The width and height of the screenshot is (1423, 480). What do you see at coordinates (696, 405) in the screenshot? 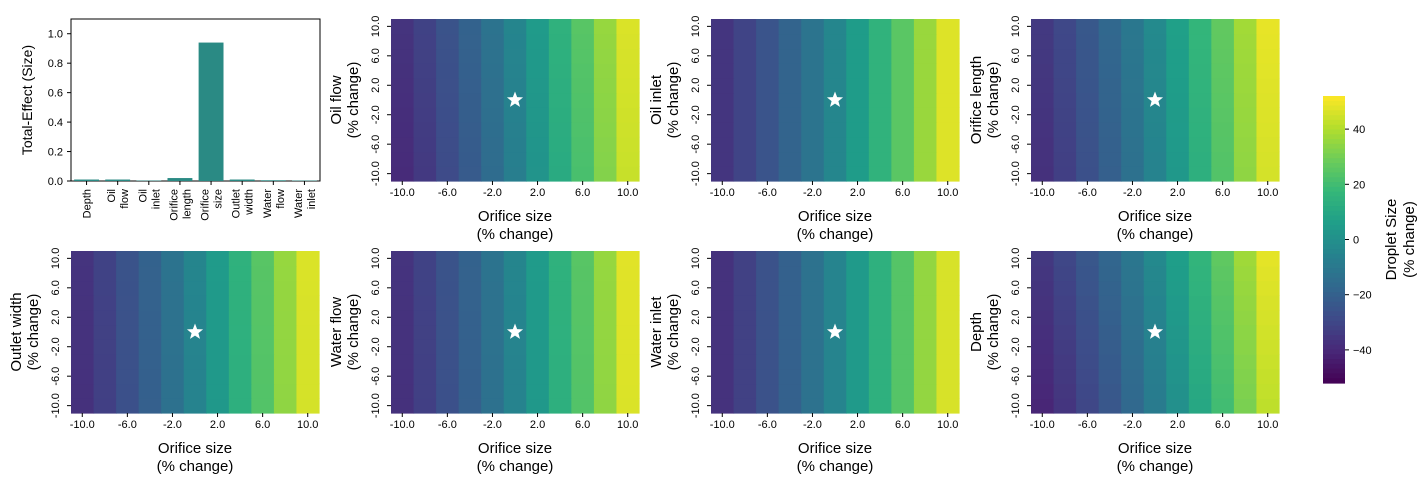
I see `y-tick-label: -10.0` at bounding box center [696, 405].